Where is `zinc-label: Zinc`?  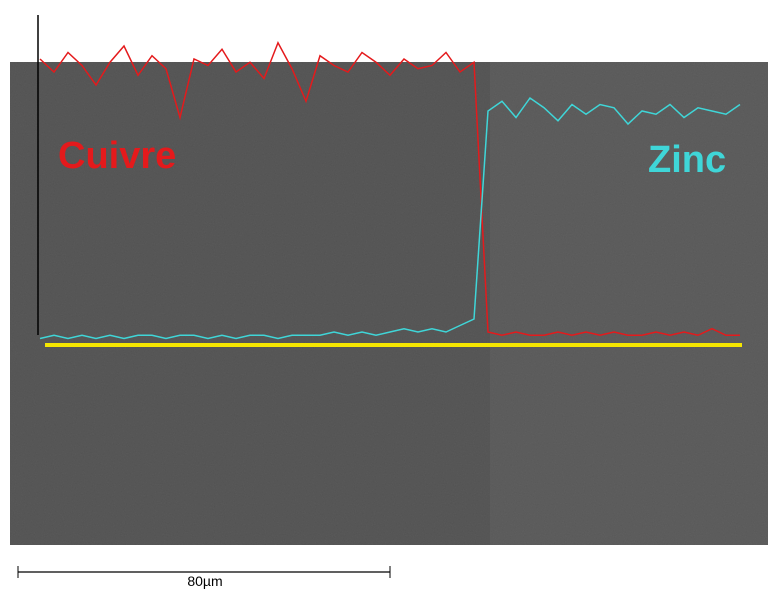 zinc-label: Zinc is located at coordinates (687, 160).